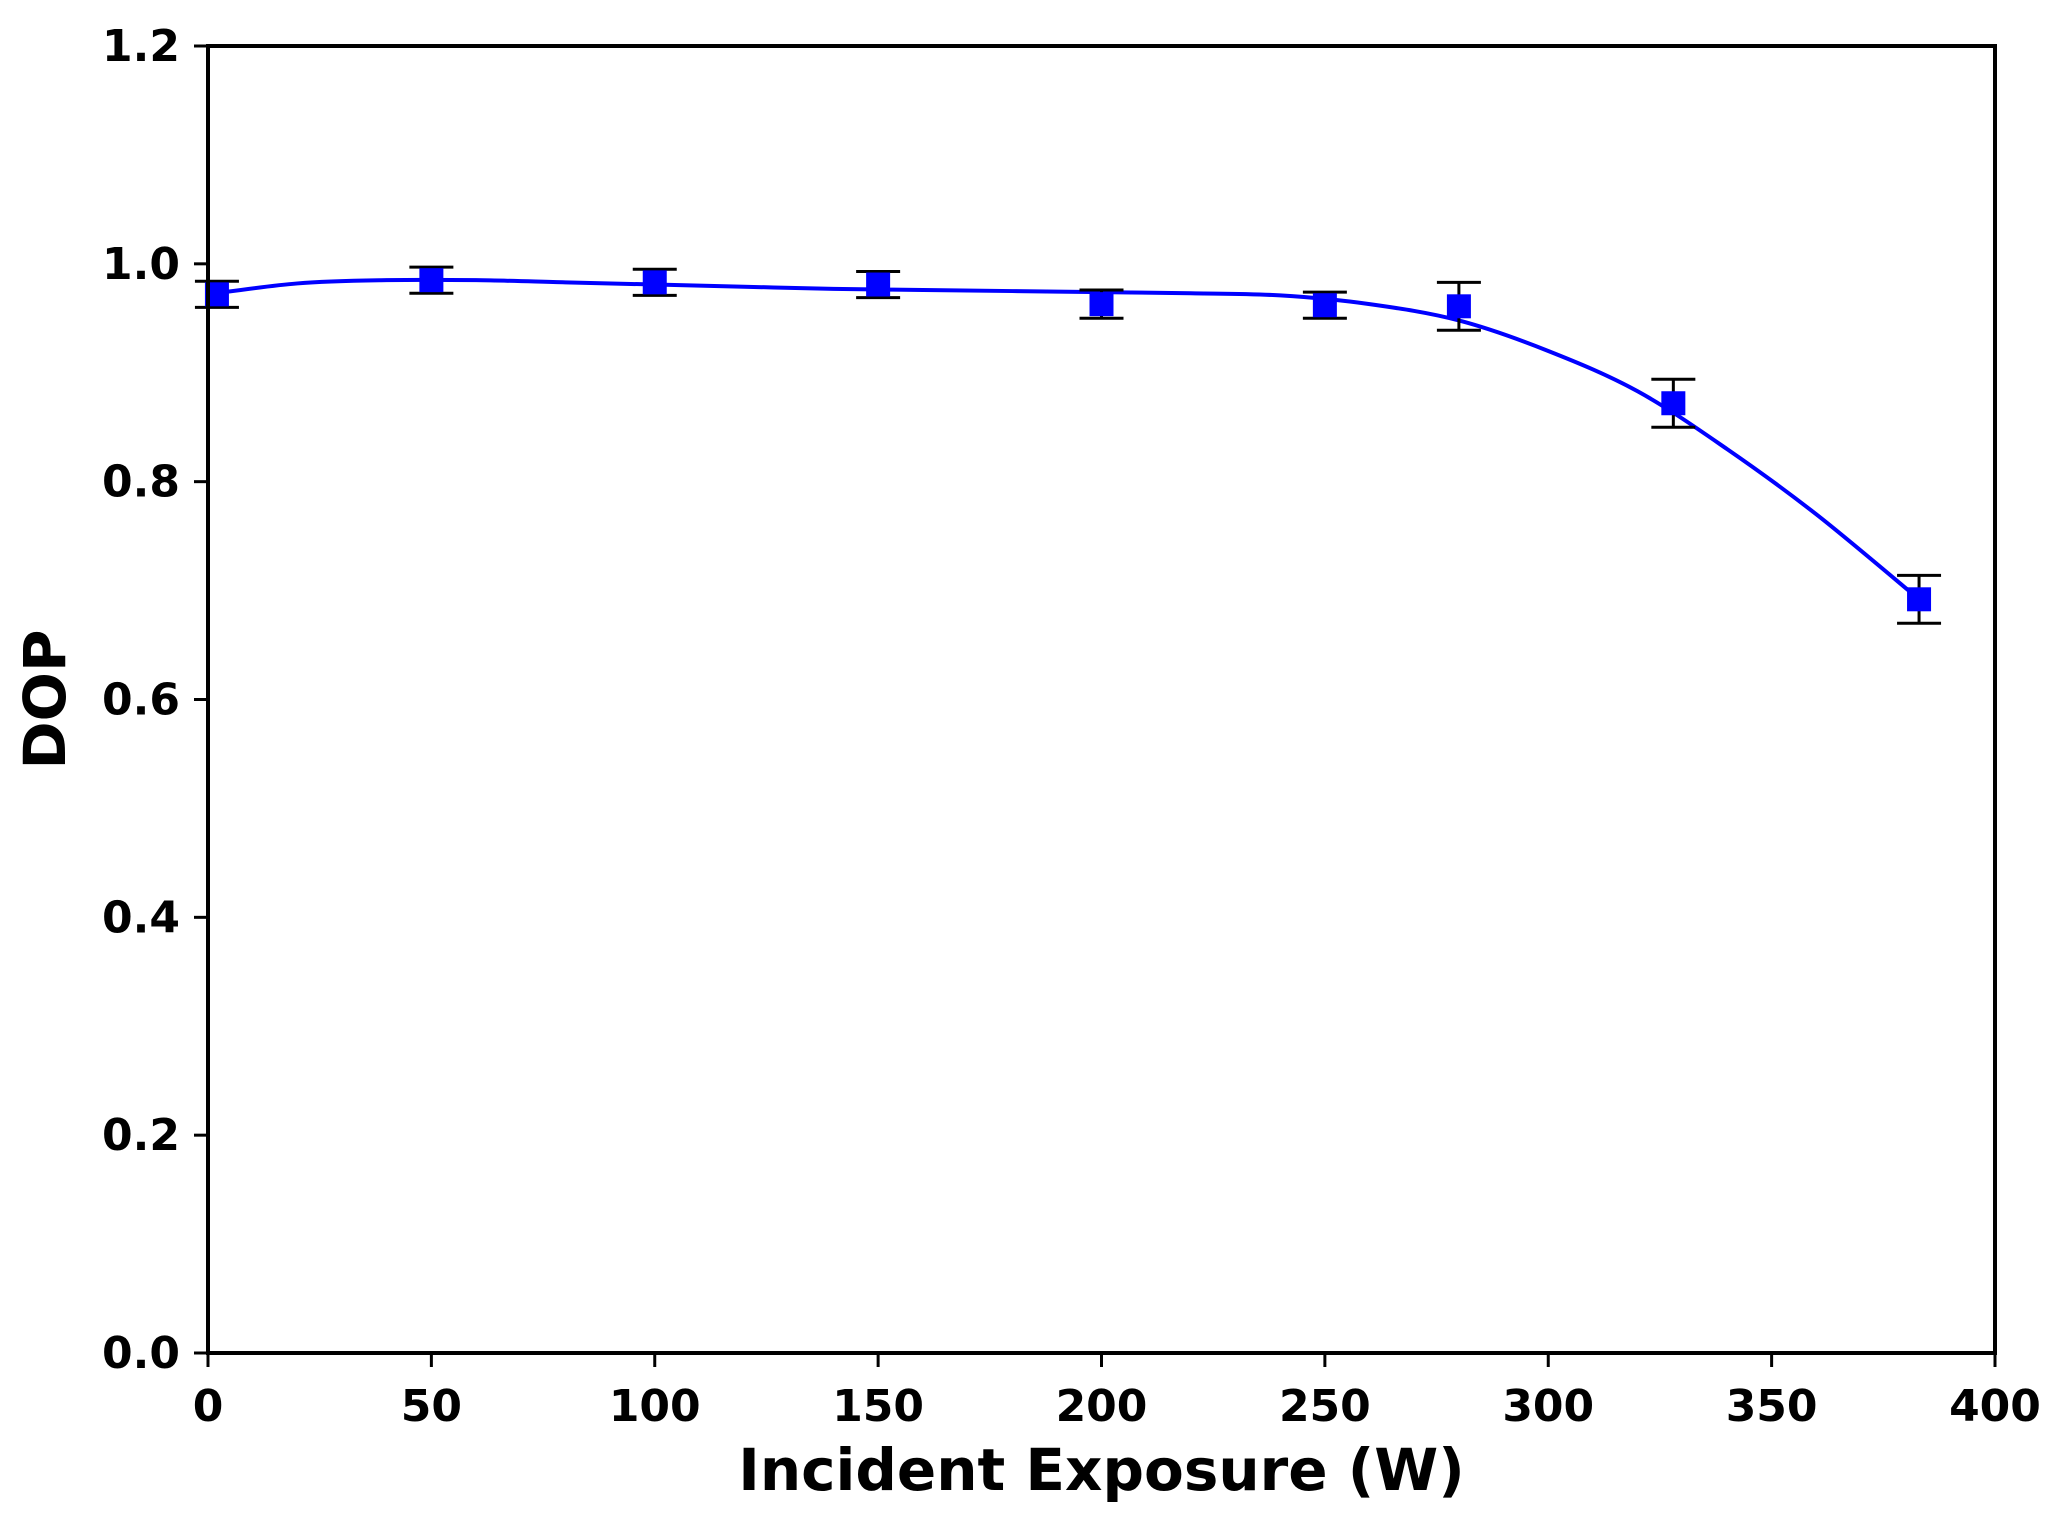  Describe the element at coordinates (655, 1406) in the screenshot. I see `x-tick-label: 100` at that location.